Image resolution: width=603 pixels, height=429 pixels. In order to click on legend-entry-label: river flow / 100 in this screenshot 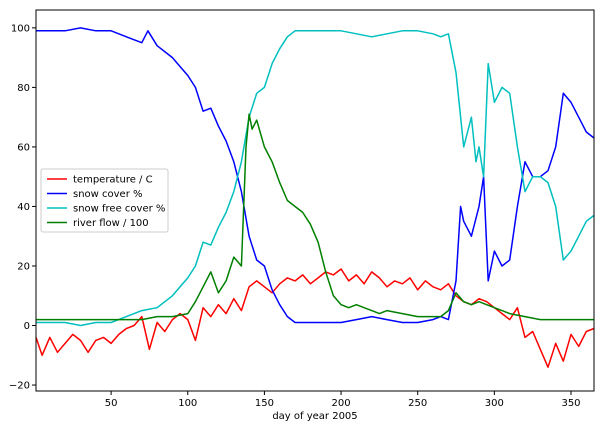, I will do `click(111, 223)`.